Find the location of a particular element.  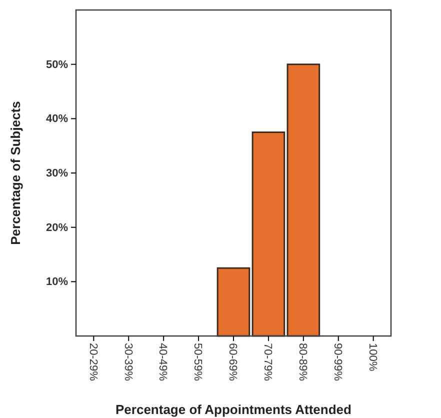

x-tick-label: 70-79% is located at coordinates (268, 362).